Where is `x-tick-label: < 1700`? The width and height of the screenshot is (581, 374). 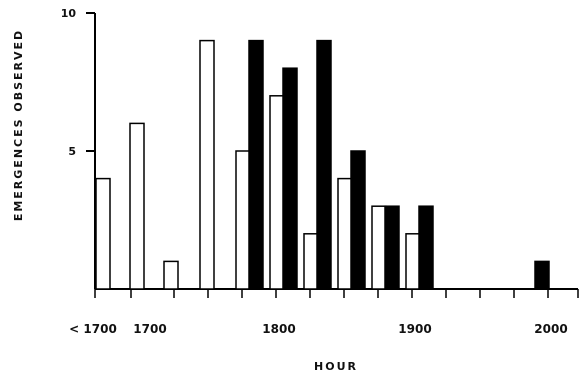
x-tick-label: < 1700 is located at coordinates (93, 329).